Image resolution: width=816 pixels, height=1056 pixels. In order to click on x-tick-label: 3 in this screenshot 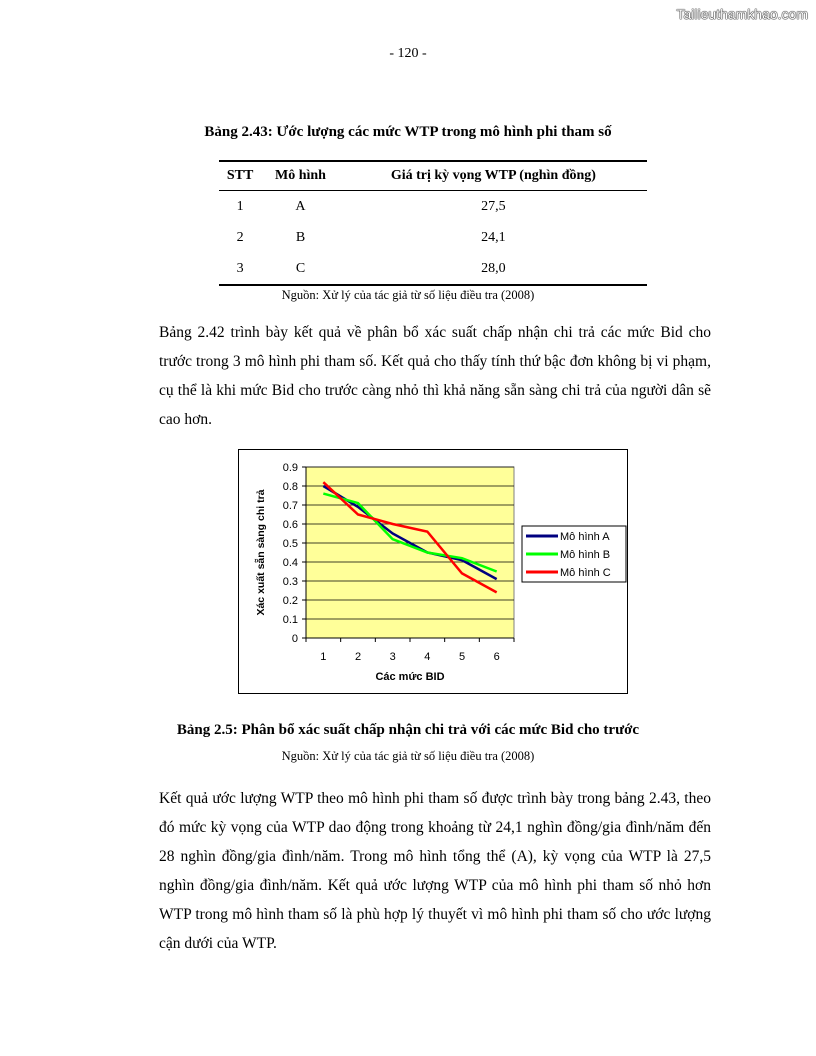, I will do `click(393, 657)`.